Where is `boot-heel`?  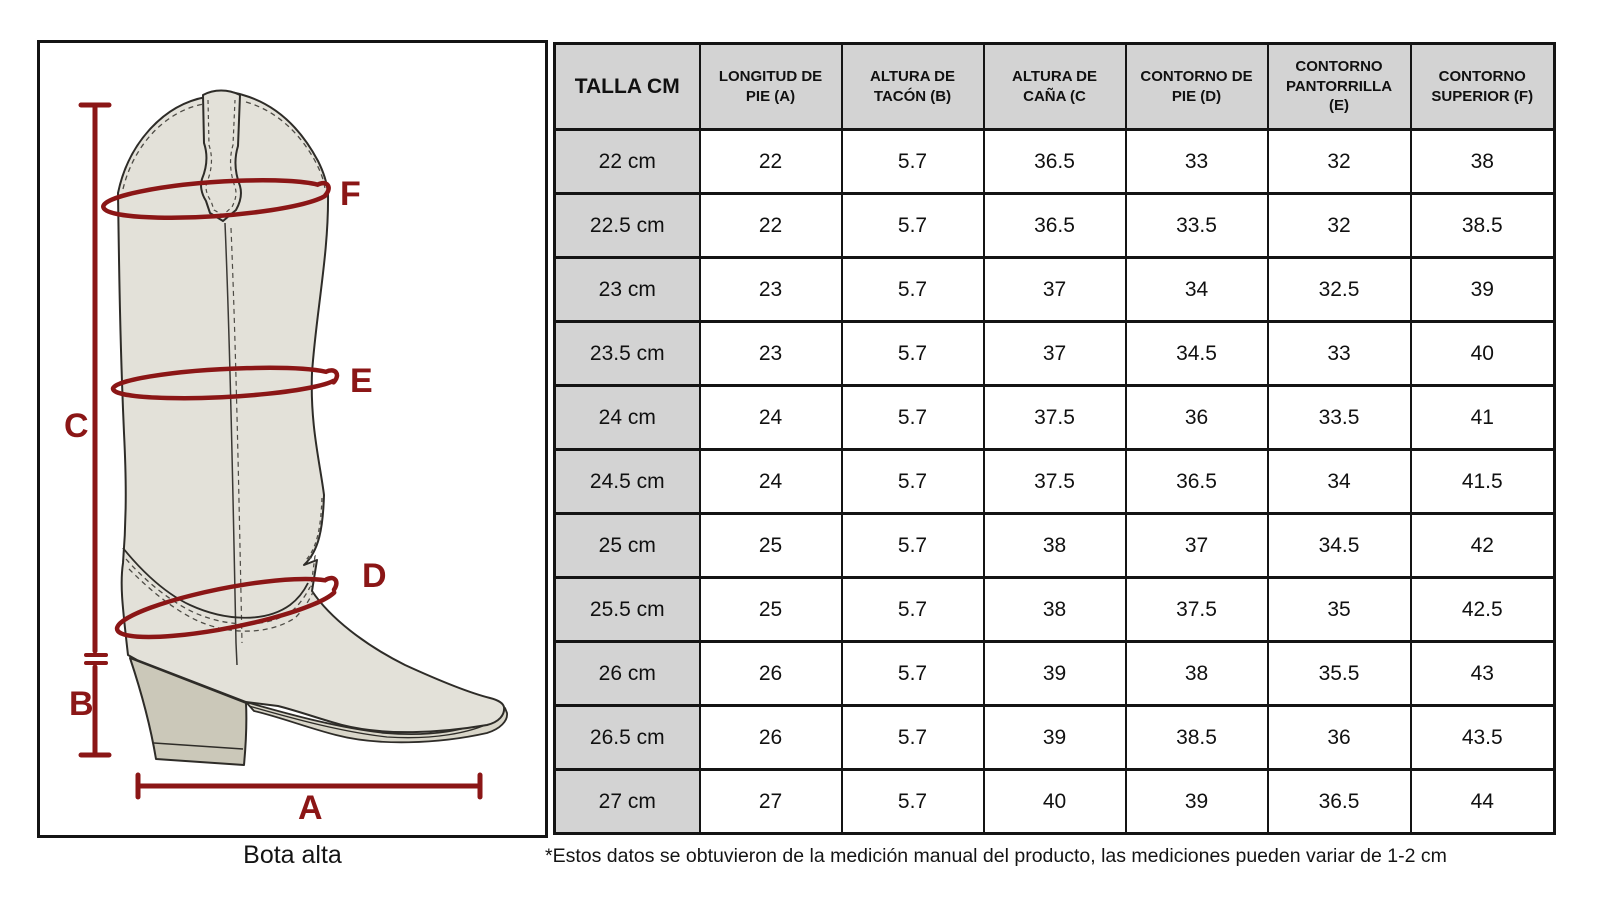
boot-heel is located at coordinates (188, 711).